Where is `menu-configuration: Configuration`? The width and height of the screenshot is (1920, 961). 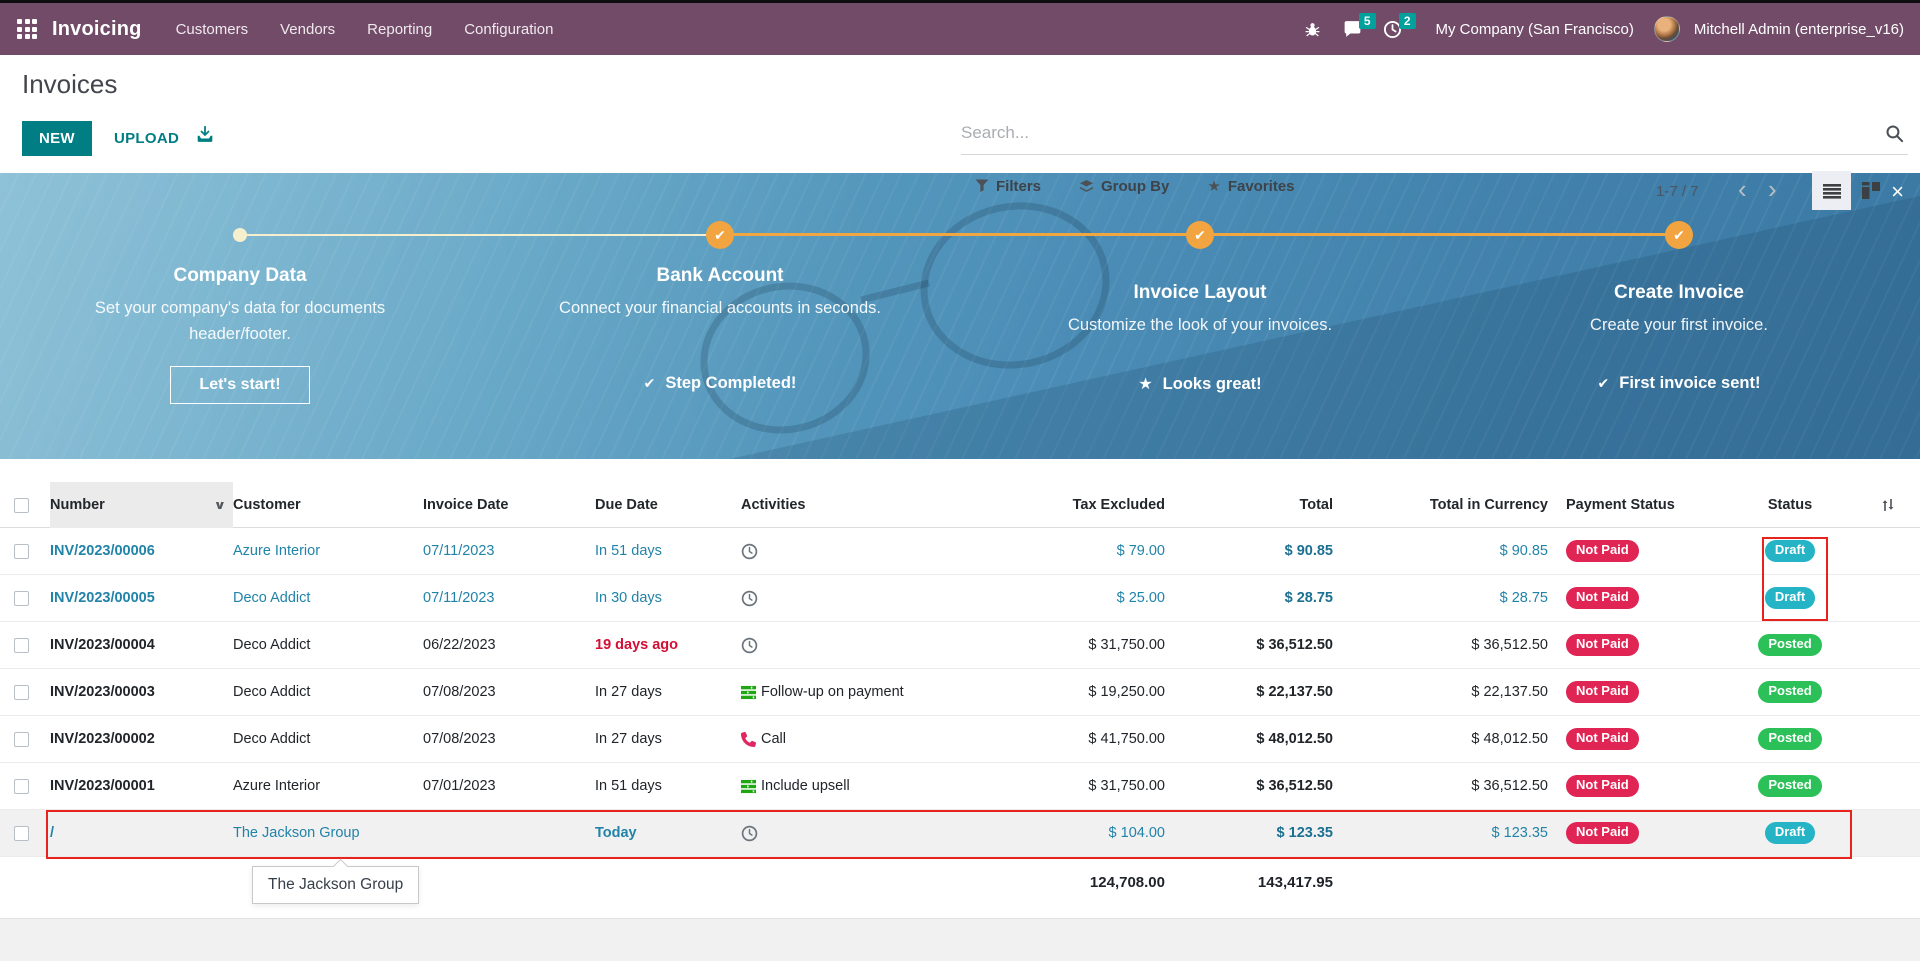
menu-configuration: Configuration is located at coordinates (509, 29).